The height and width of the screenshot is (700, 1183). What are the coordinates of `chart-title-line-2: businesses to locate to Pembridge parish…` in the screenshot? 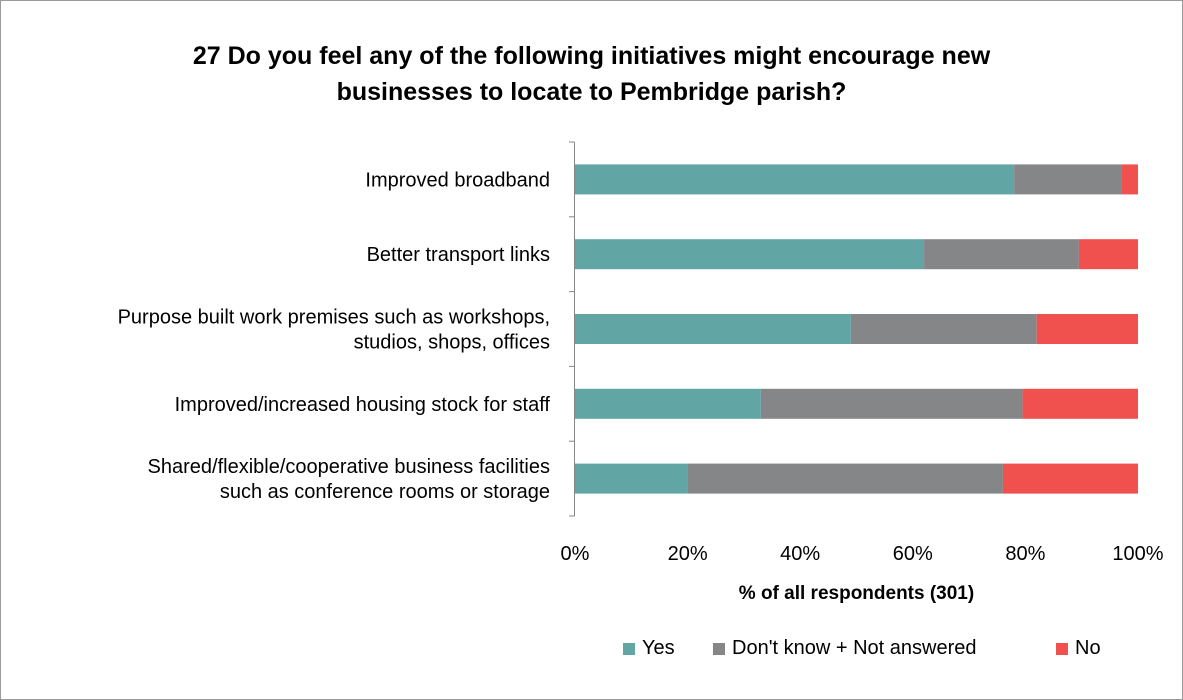 It's located at (591, 92).